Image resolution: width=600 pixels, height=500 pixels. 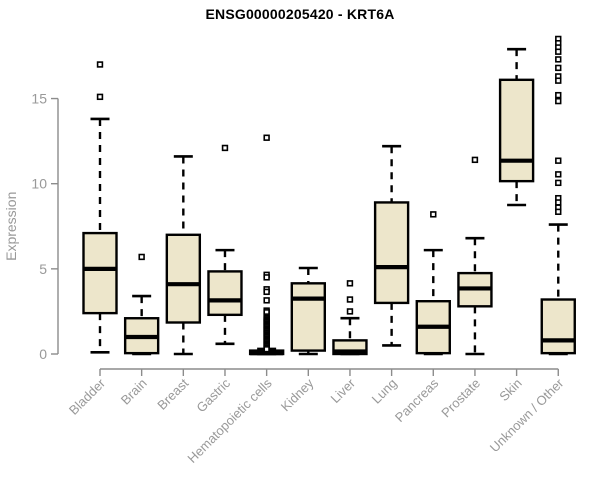 I want to click on y-tick-label: 10, so click(x=39, y=184).